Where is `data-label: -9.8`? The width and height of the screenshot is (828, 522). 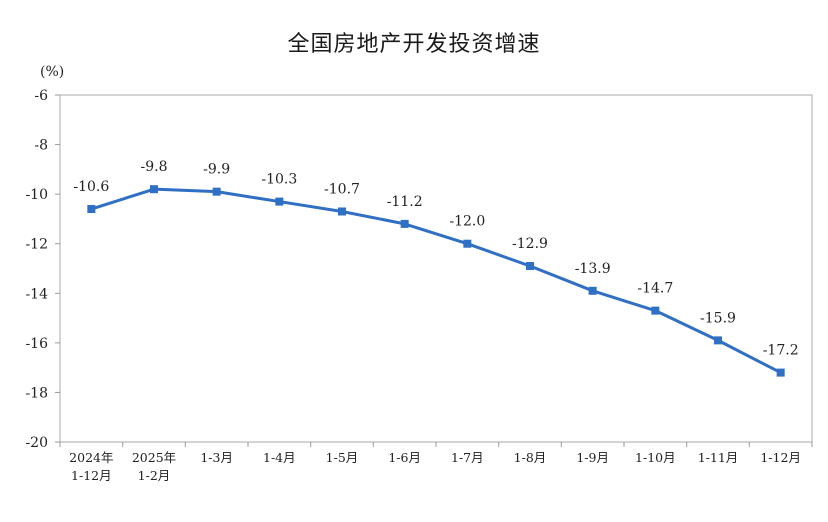 data-label: -9.8 is located at coordinates (154, 167).